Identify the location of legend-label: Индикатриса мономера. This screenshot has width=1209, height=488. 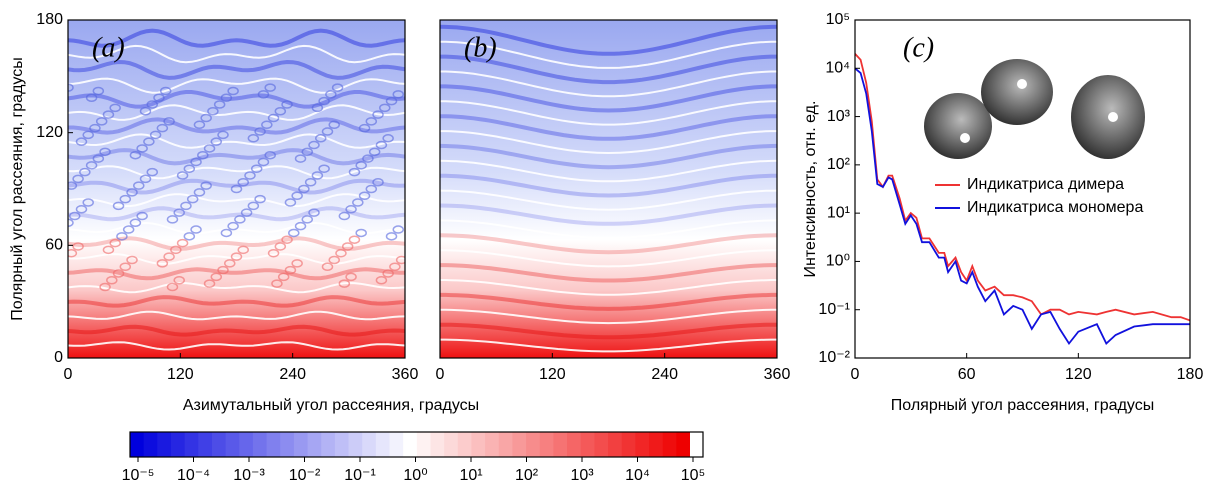
(1055, 207).